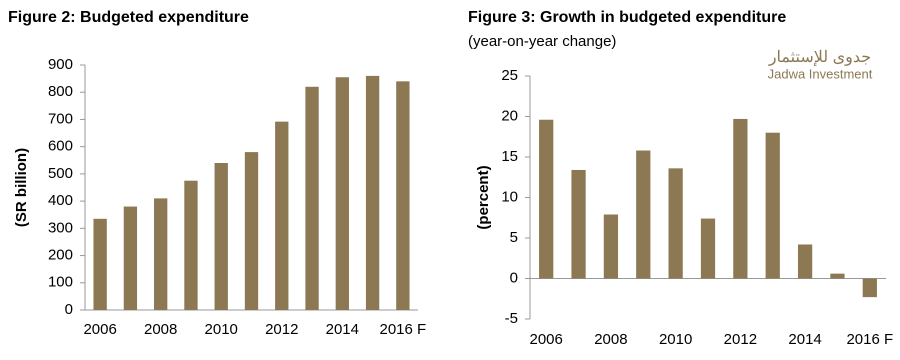 The width and height of the screenshot is (900, 360). Describe the element at coordinates (128, 17) in the screenshot. I see `chart-title: Figure 2: Budgeted expenditure` at that location.